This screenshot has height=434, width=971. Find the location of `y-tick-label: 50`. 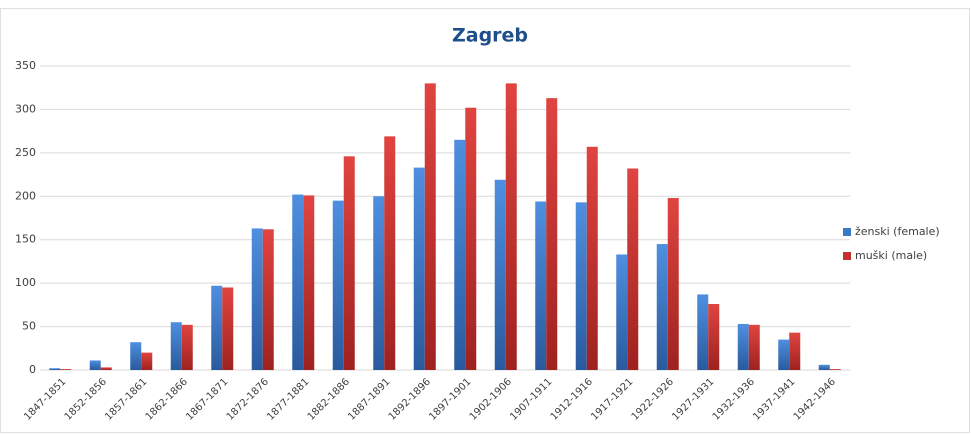

y-tick-label: 50 is located at coordinates (29, 326).